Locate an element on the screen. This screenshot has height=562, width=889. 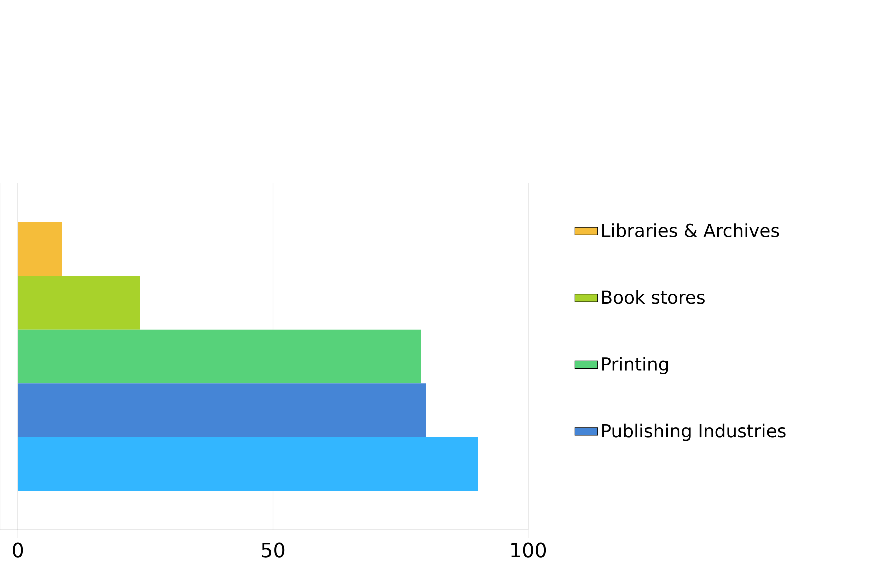
x-tick-label: 100 is located at coordinates (529, 550).